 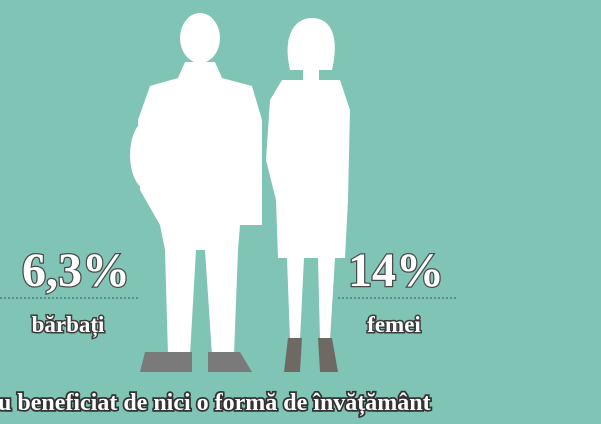 What do you see at coordinates (311, 355) in the screenshot?
I see `woman-shoes` at bounding box center [311, 355].